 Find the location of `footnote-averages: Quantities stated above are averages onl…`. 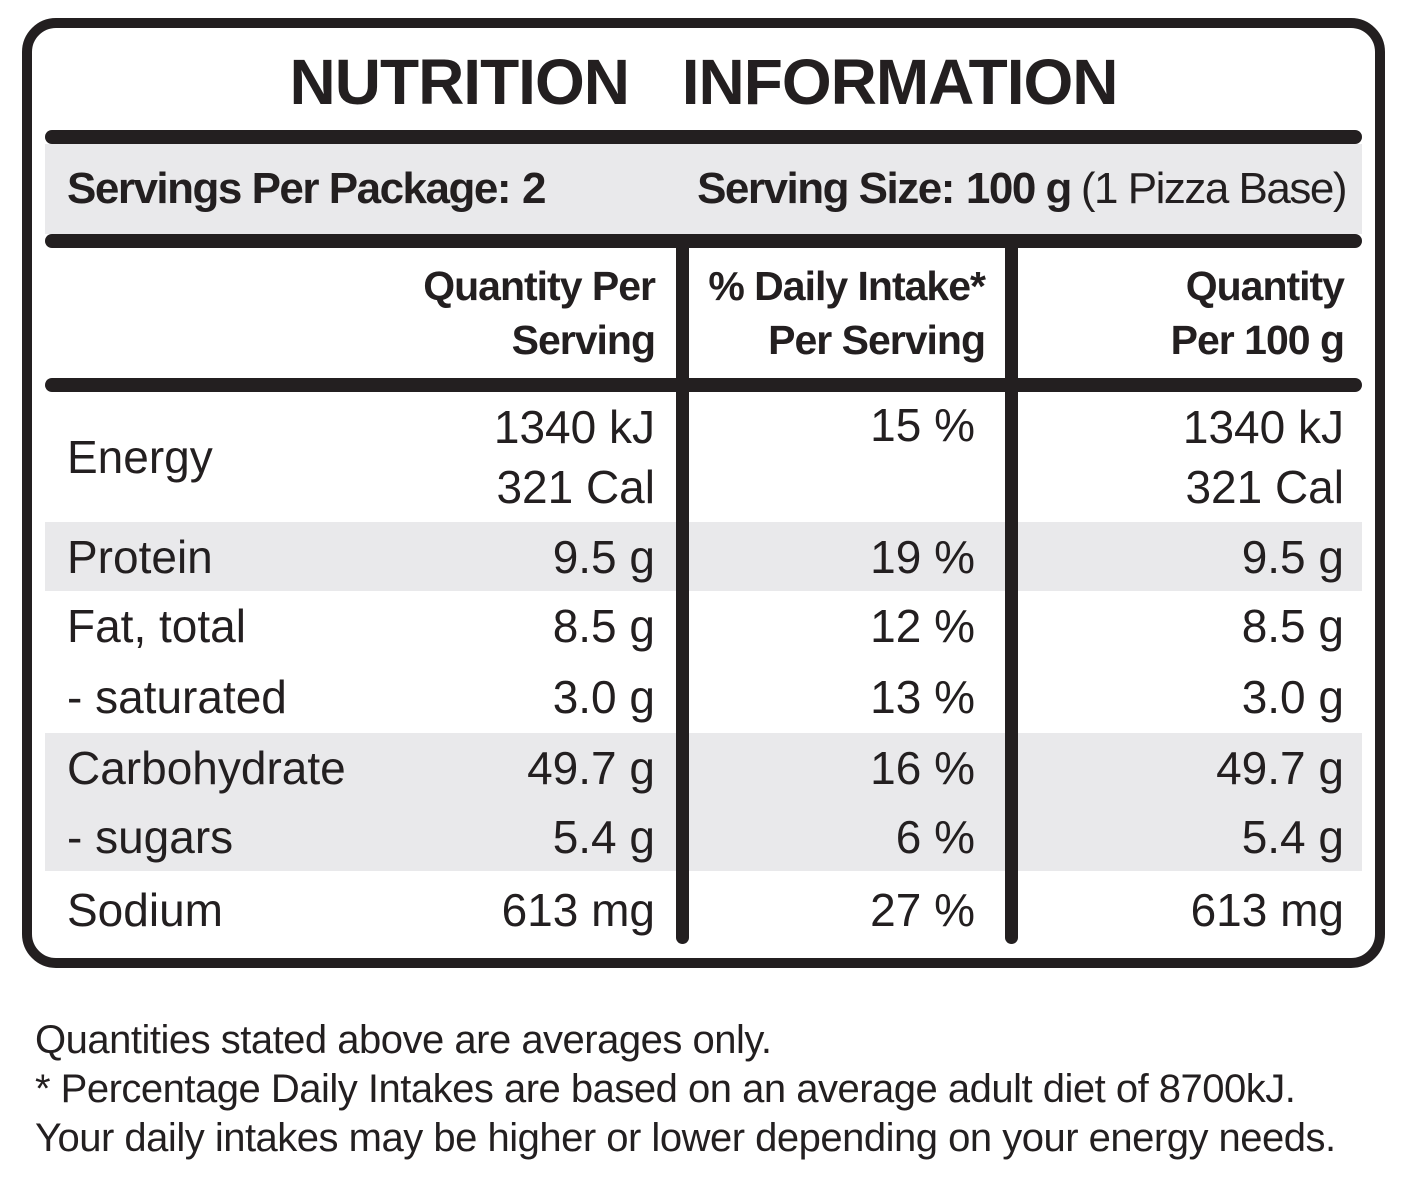

footnote-averages: Quantities stated above are averages onl… is located at coordinates (403, 1040).